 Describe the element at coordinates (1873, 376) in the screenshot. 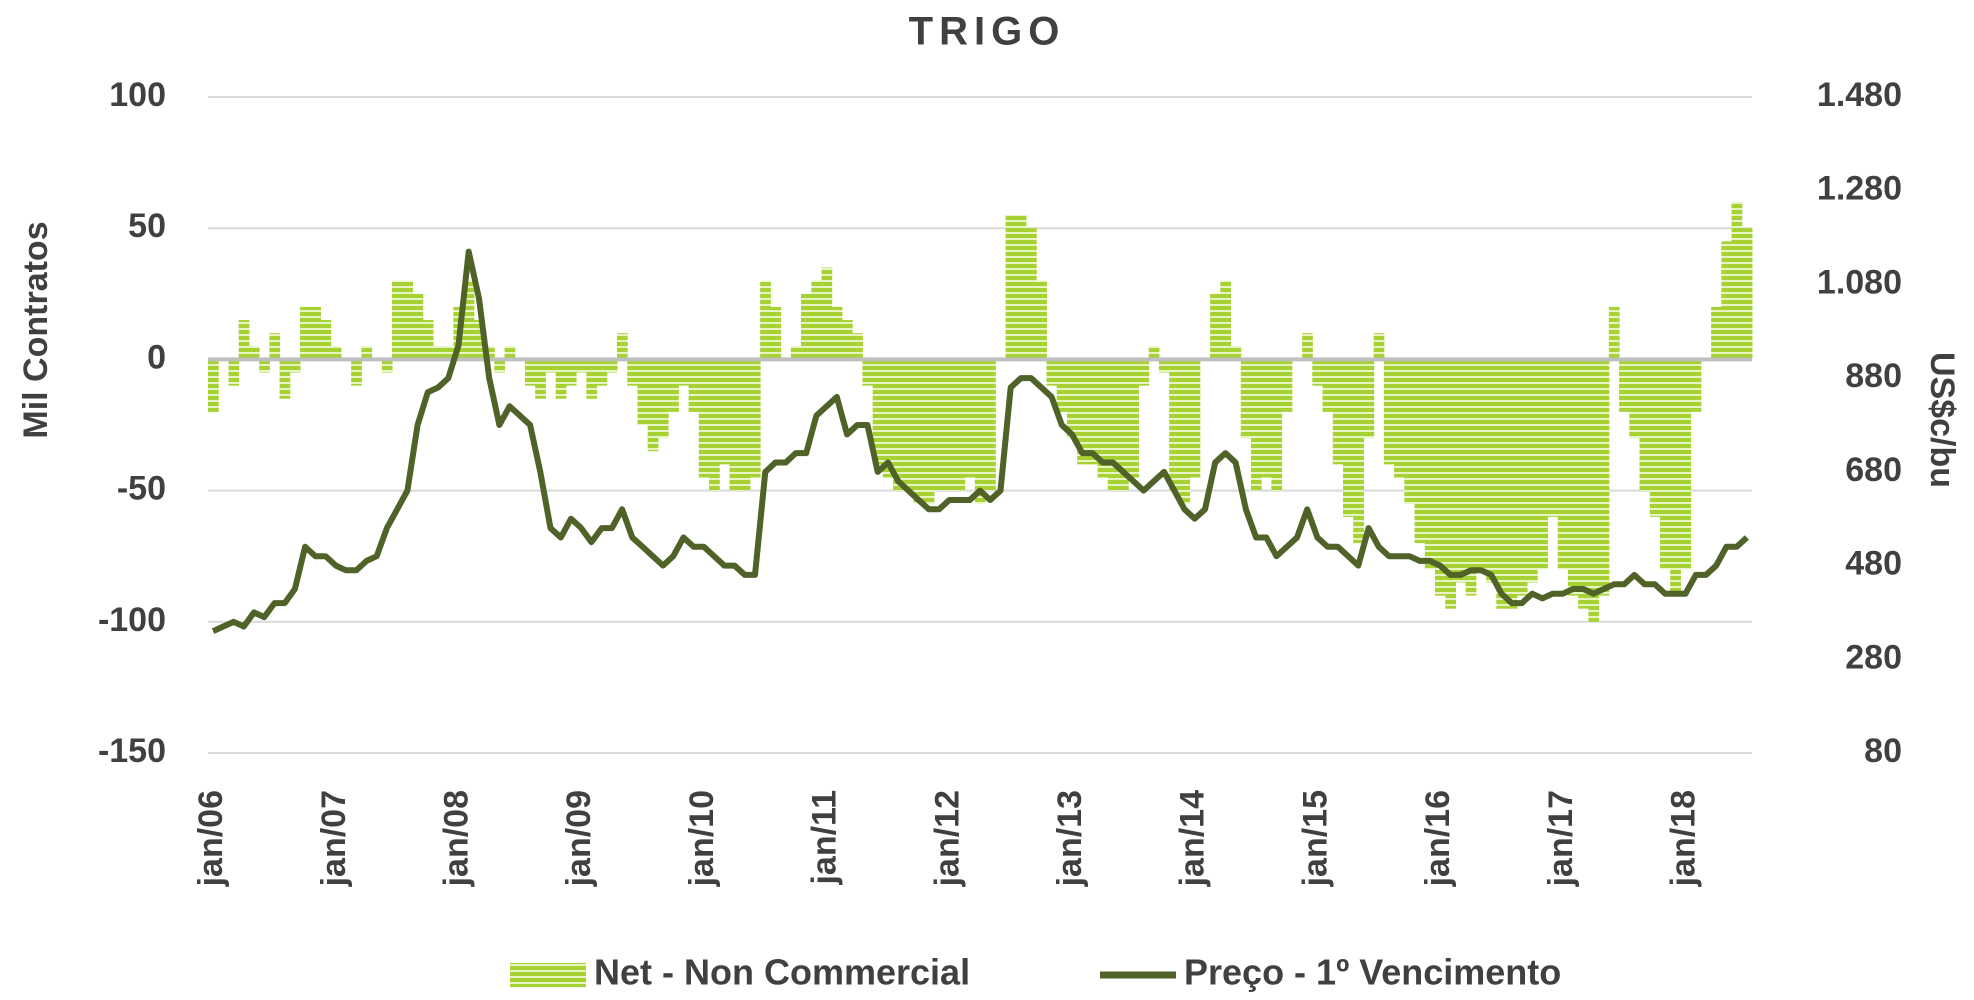

I see `y2-tick-label: 880` at that location.